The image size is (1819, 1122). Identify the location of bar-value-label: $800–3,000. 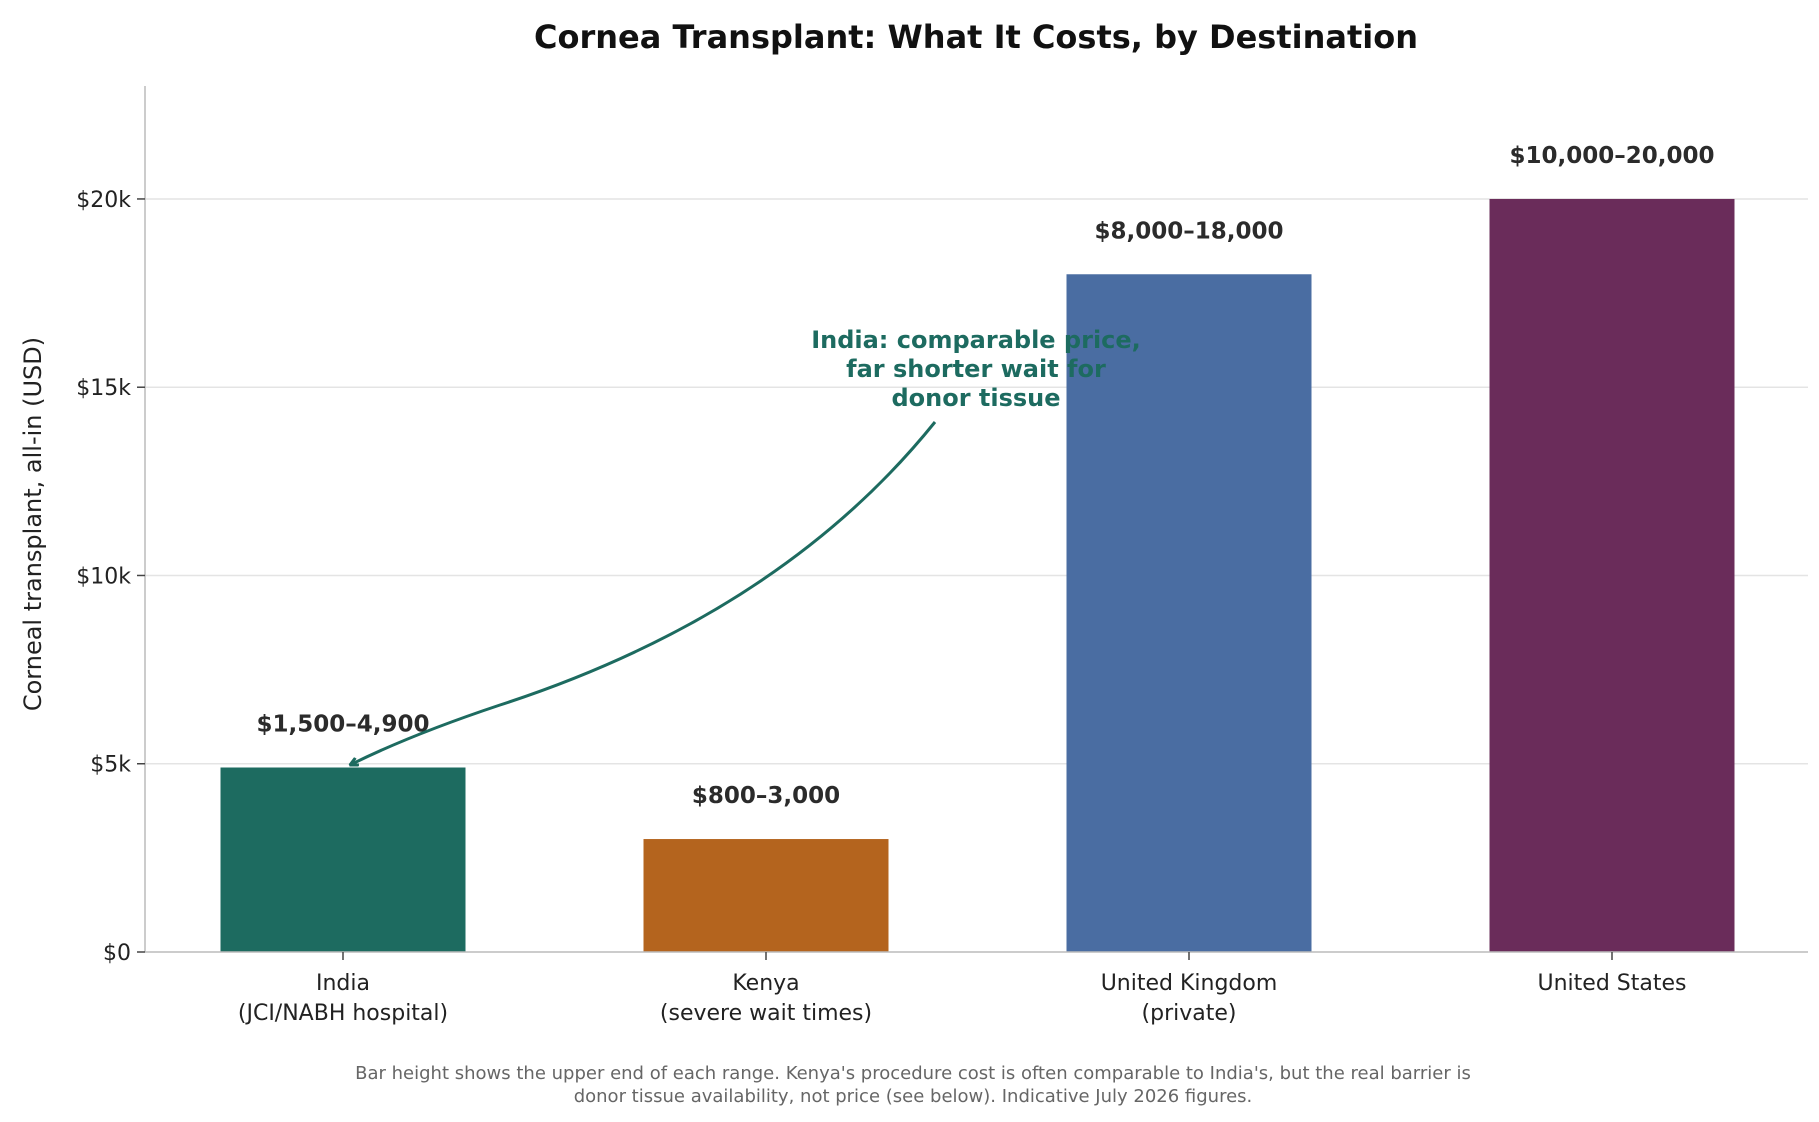
(766, 796).